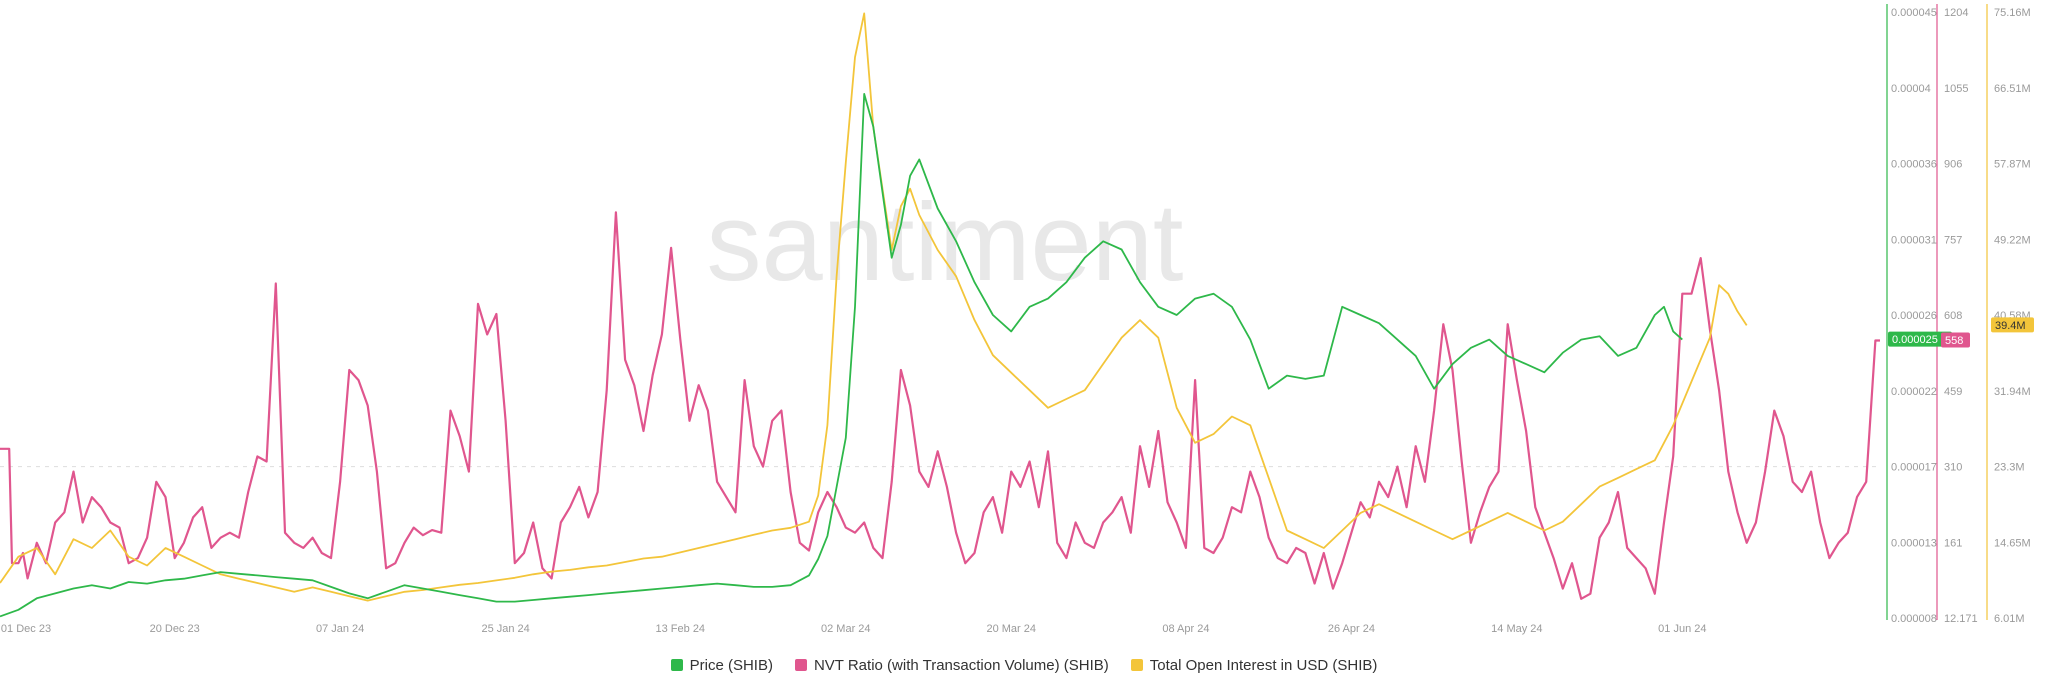  What do you see at coordinates (1953, 165) in the screenshot?
I see `y-tick-label-nvt: 906` at bounding box center [1953, 165].